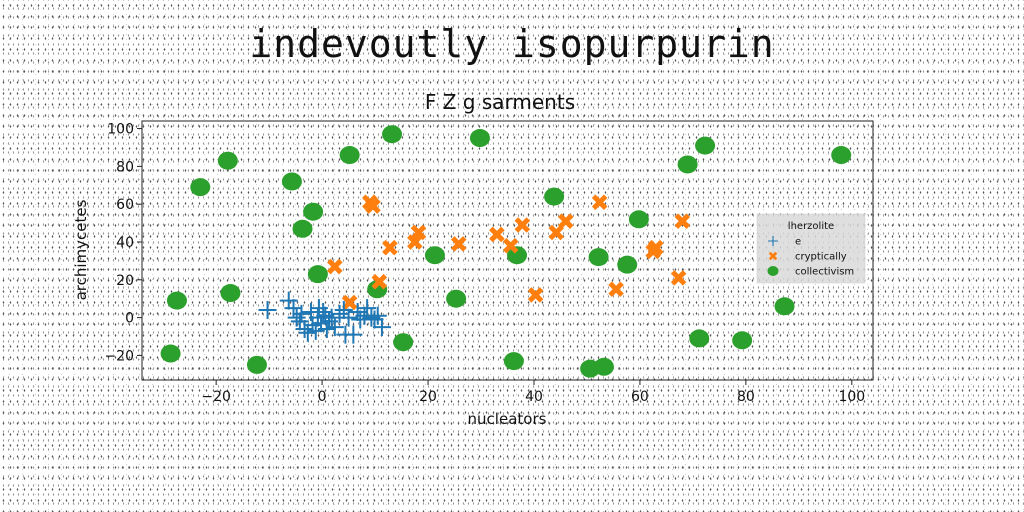  What do you see at coordinates (811, 248) in the screenshot?
I see `legend: lherzolite e cryptically collectivism` at bounding box center [811, 248].